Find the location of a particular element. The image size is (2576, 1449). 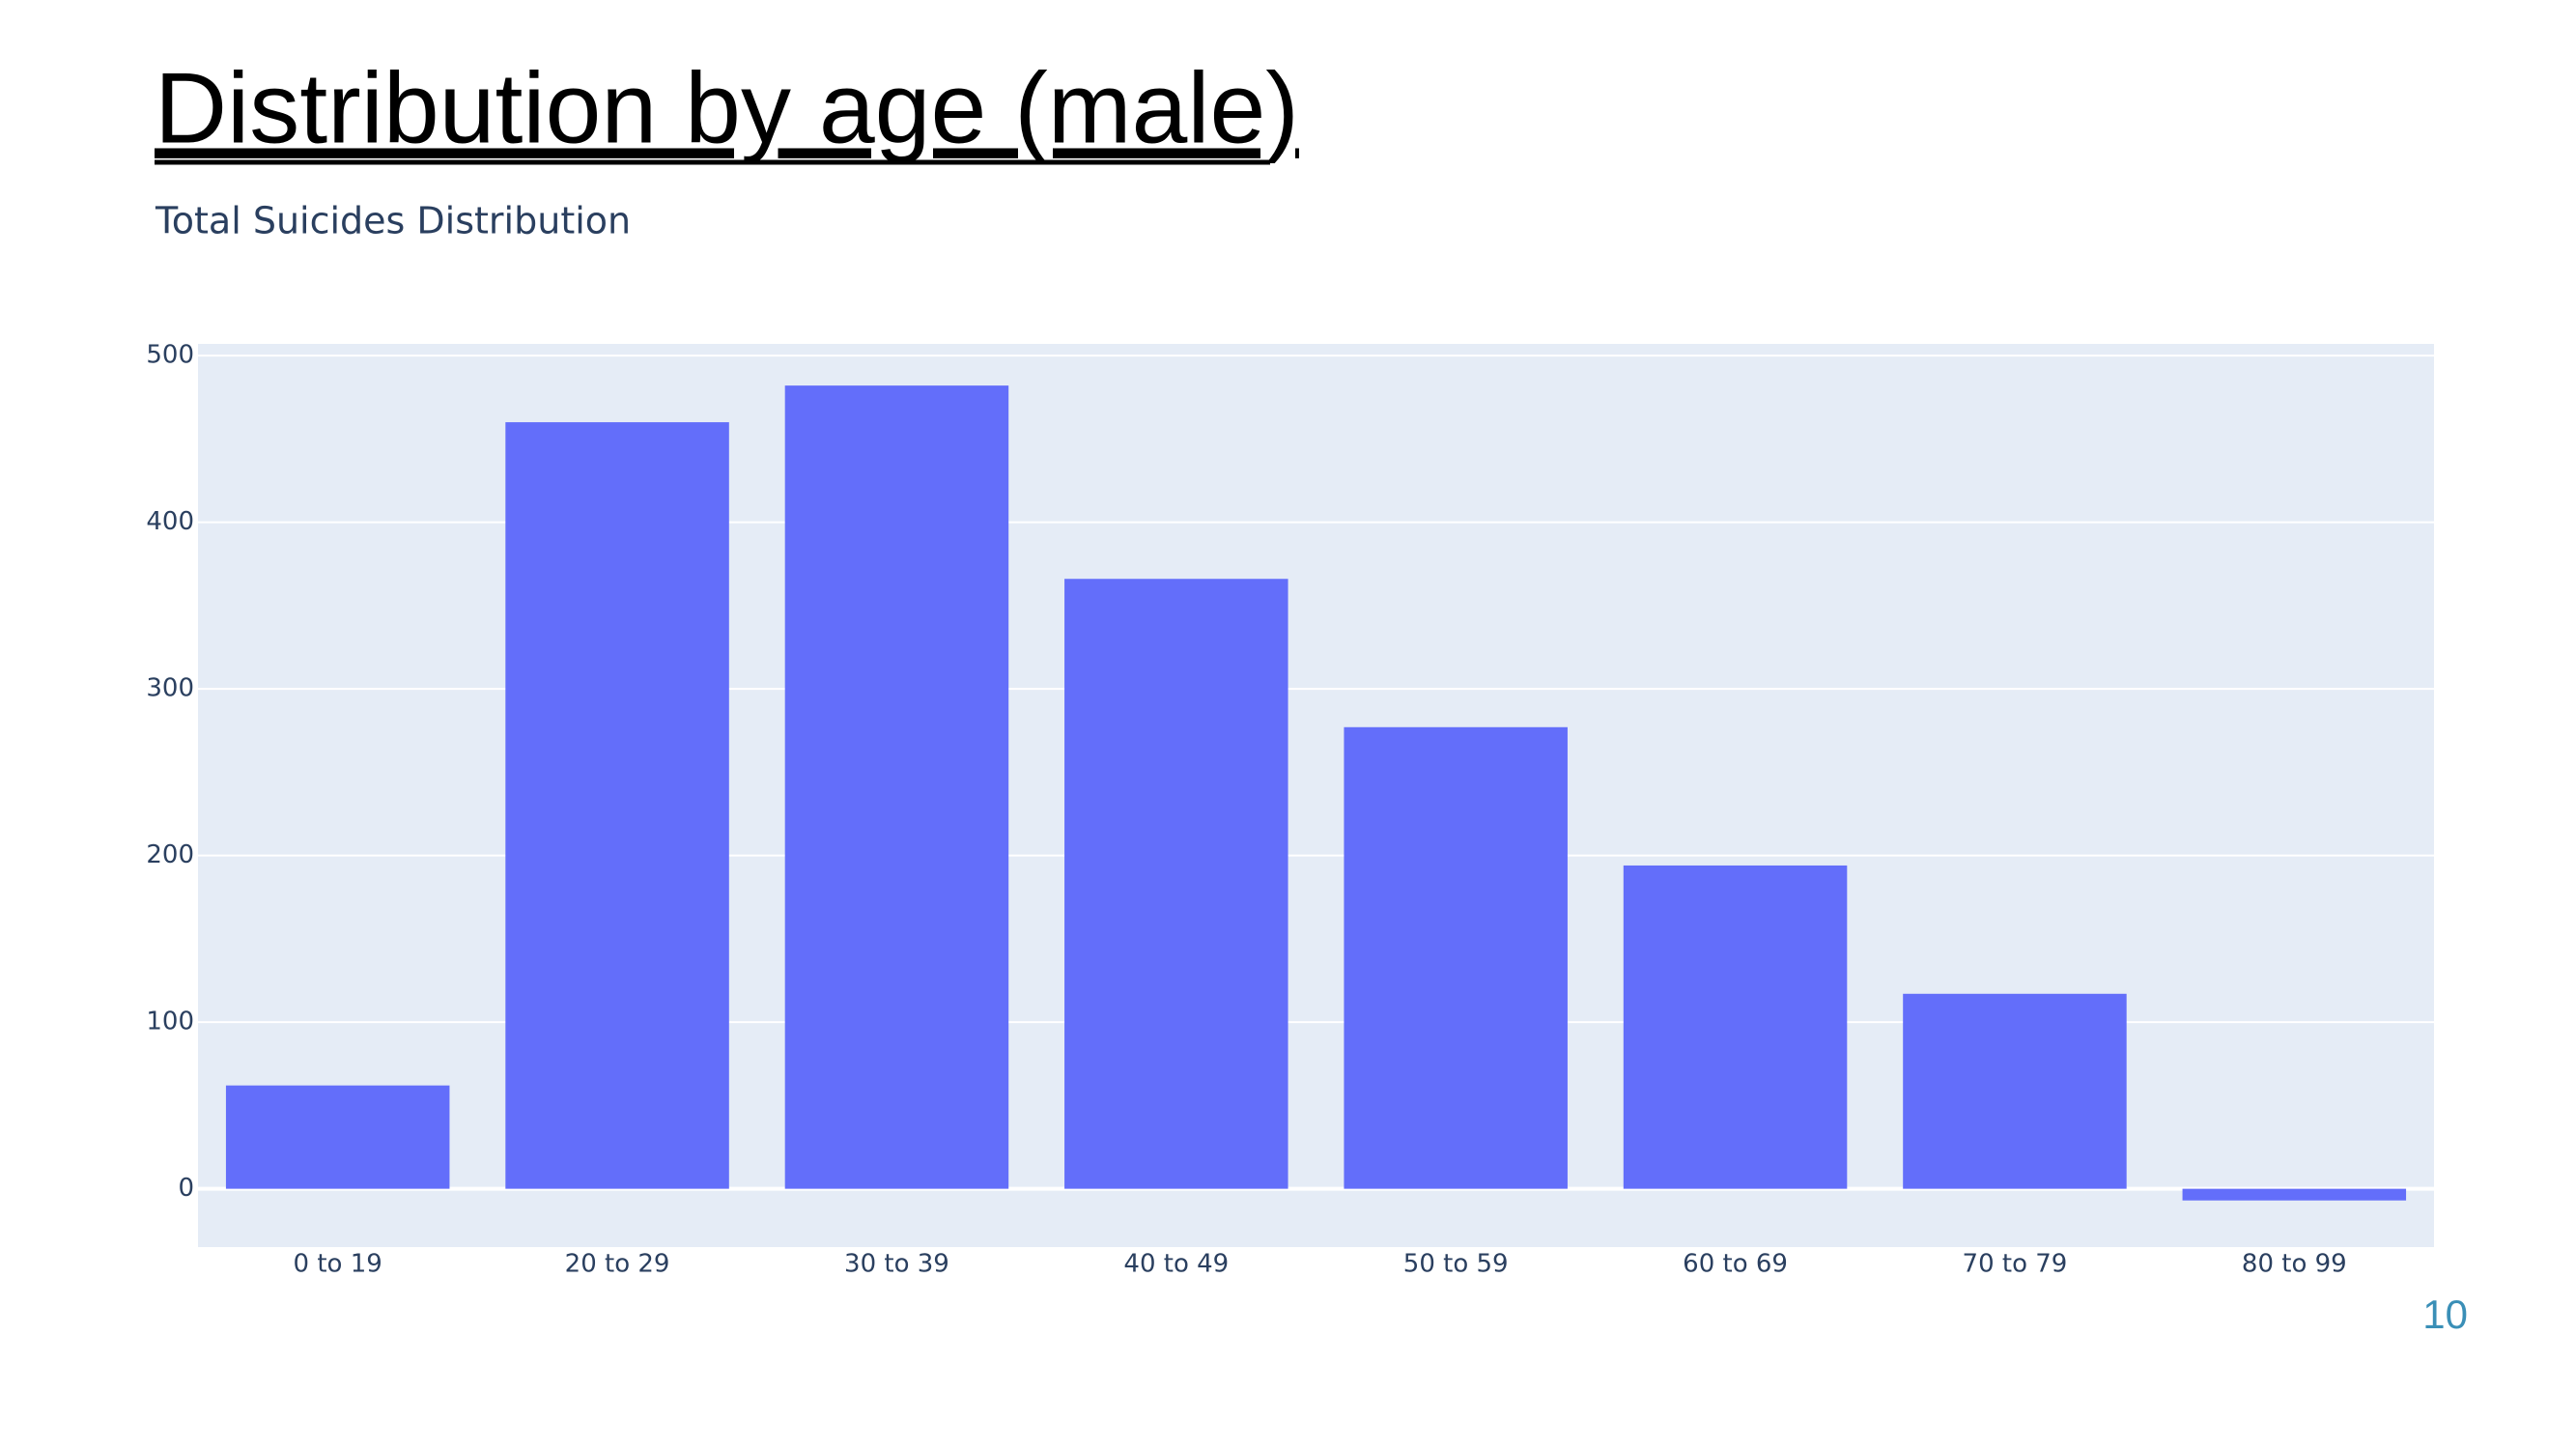

x-tick-label: 70 to 79 is located at coordinates (2015, 1264).